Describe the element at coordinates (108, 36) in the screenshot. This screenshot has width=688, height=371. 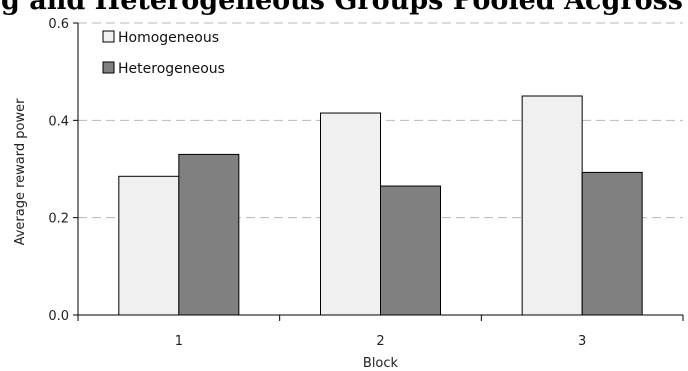
I see `legend-swatch-homogeneous` at that location.